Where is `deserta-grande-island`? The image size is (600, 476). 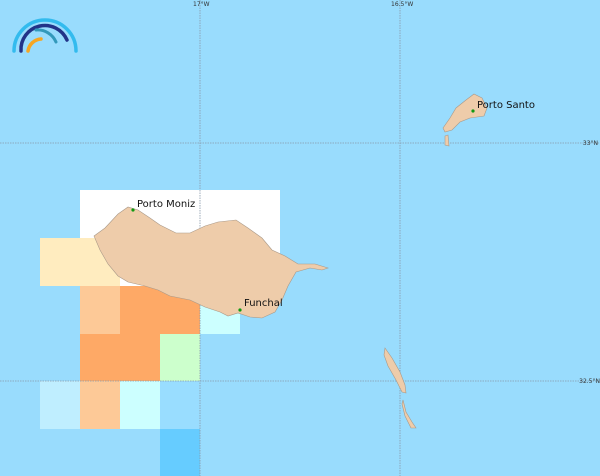
deserta-grande-island is located at coordinates (395, 370).